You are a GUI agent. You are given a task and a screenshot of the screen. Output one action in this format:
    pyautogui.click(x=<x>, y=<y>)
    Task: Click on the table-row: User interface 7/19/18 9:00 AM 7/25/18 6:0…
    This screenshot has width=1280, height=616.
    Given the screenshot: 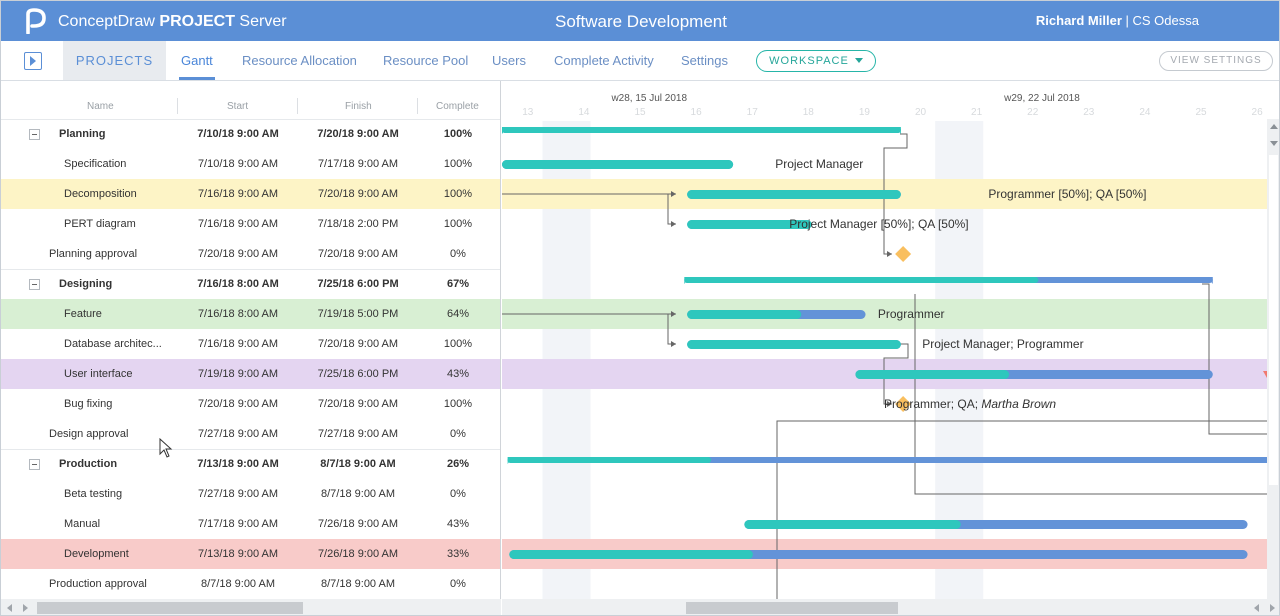 What is the action you would take?
    pyautogui.click(x=250, y=374)
    